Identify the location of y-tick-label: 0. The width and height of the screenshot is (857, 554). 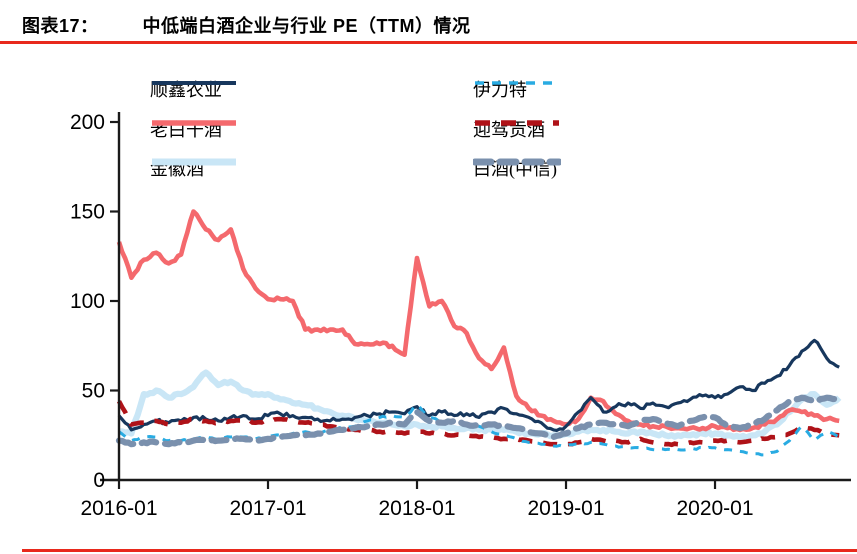
(99, 480).